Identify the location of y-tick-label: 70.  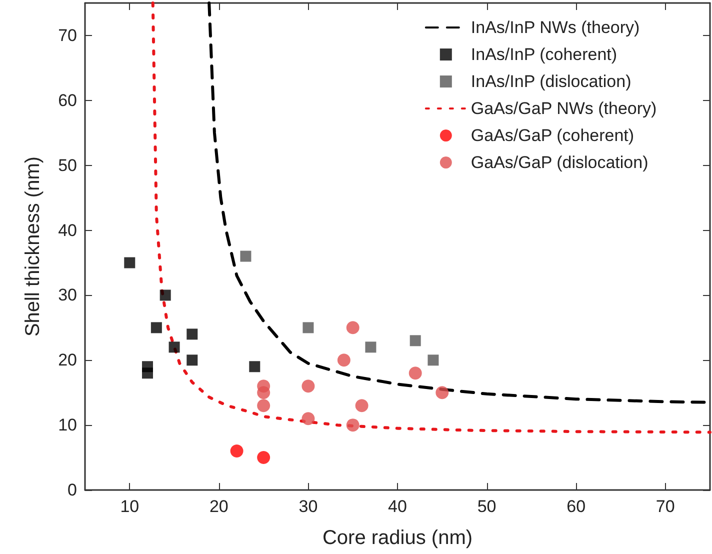
(67, 35).